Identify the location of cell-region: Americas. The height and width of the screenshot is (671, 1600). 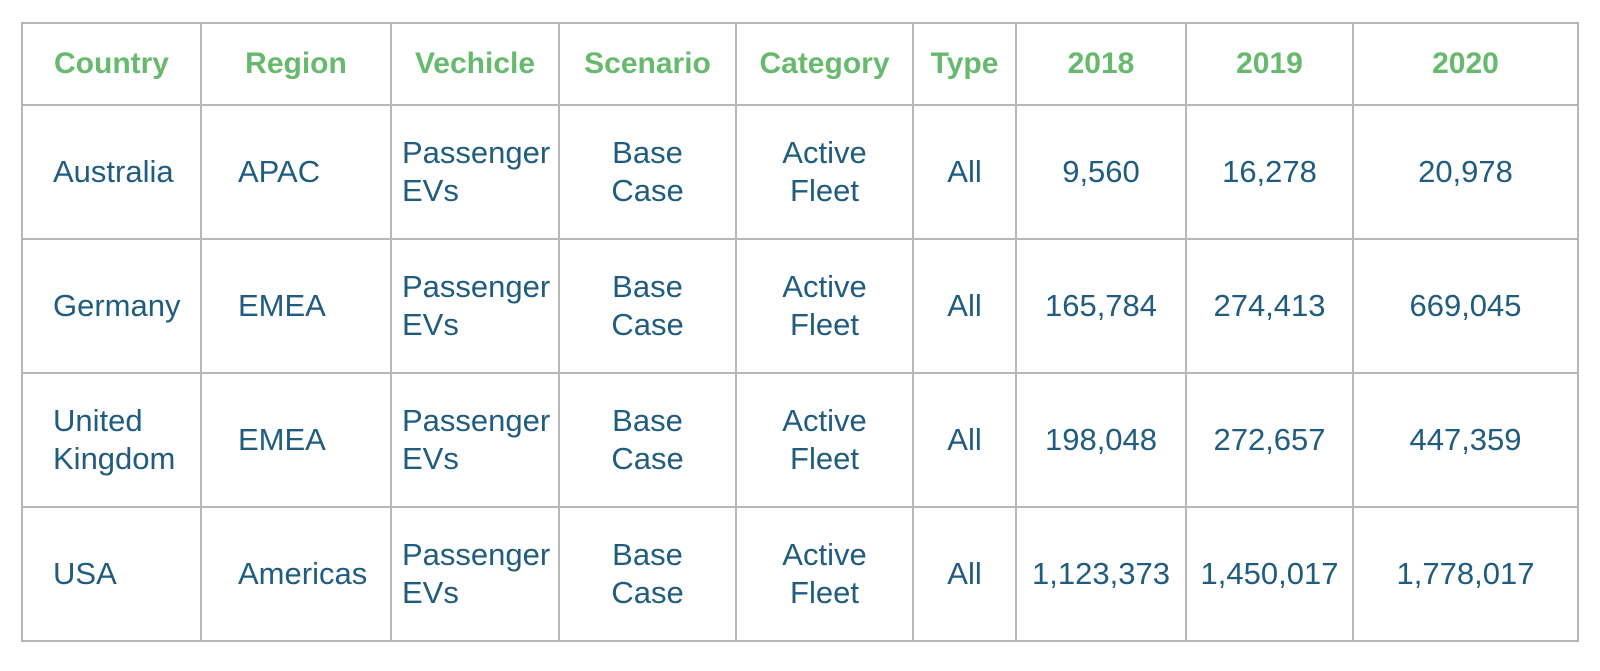
(296, 574).